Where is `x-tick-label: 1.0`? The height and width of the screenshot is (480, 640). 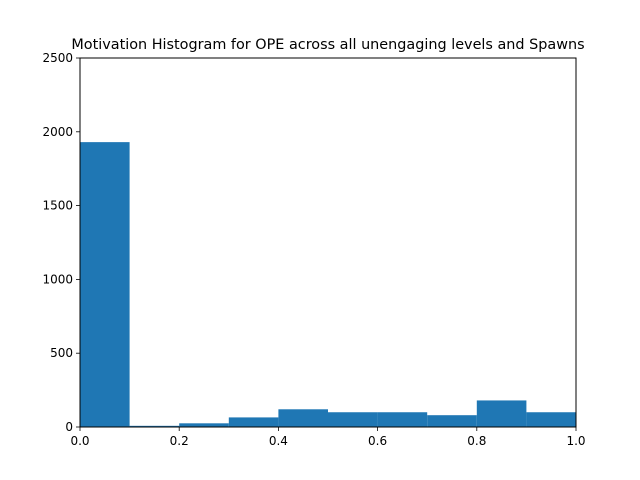
x-tick-label: 1.0 is located at coordinates (575, 441).